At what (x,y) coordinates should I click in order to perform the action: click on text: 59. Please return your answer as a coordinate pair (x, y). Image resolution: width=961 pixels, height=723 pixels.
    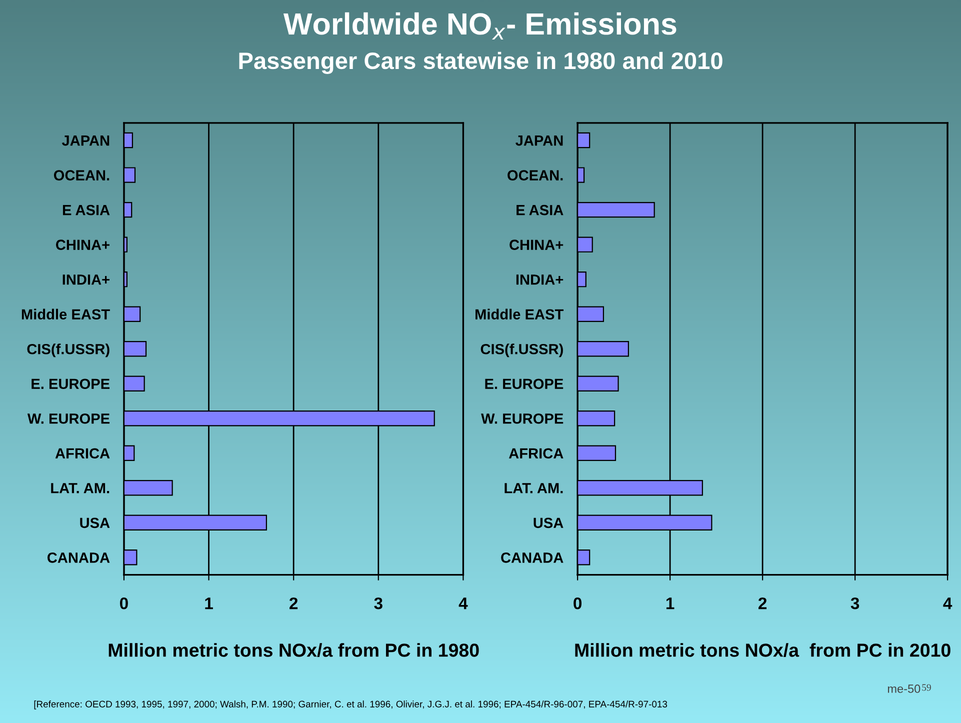
    Looking at the image, I should click on (926, 687).